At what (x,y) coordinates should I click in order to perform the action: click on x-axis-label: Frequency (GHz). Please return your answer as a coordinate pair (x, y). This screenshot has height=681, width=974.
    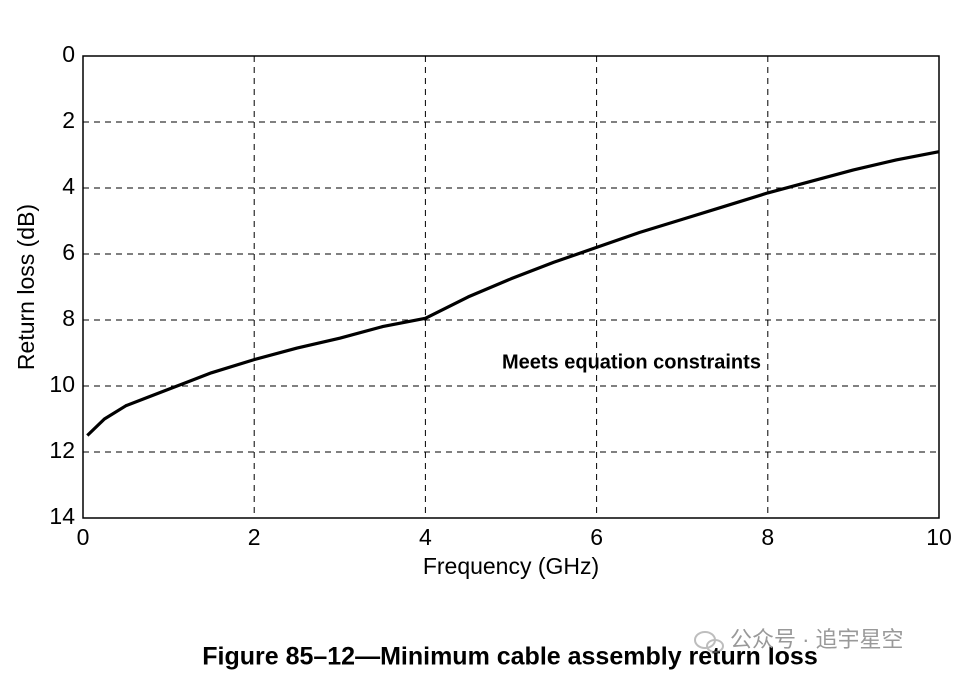
    Looking at the image, I should click on (511, 566).